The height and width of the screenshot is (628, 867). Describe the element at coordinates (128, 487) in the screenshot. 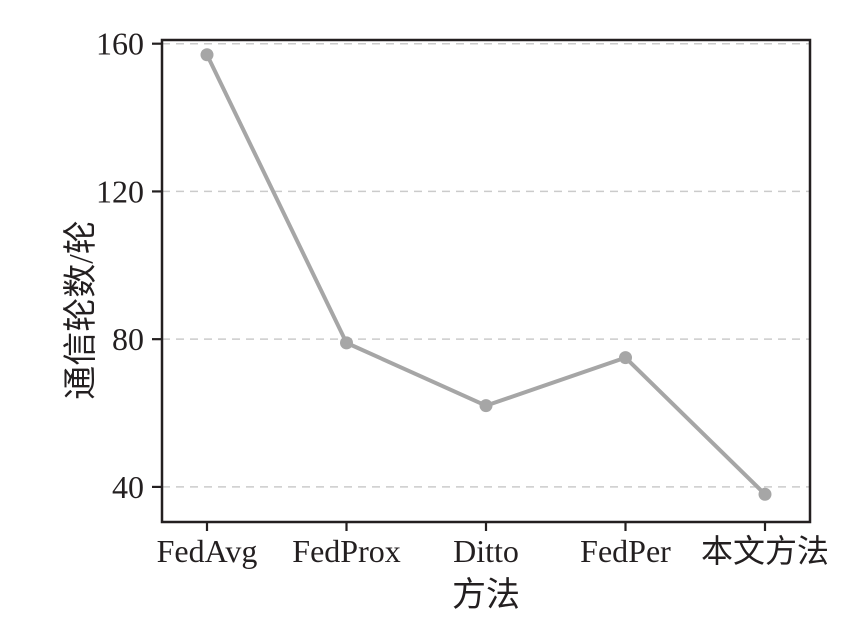

I see `y-tick-label: 40` at that location.